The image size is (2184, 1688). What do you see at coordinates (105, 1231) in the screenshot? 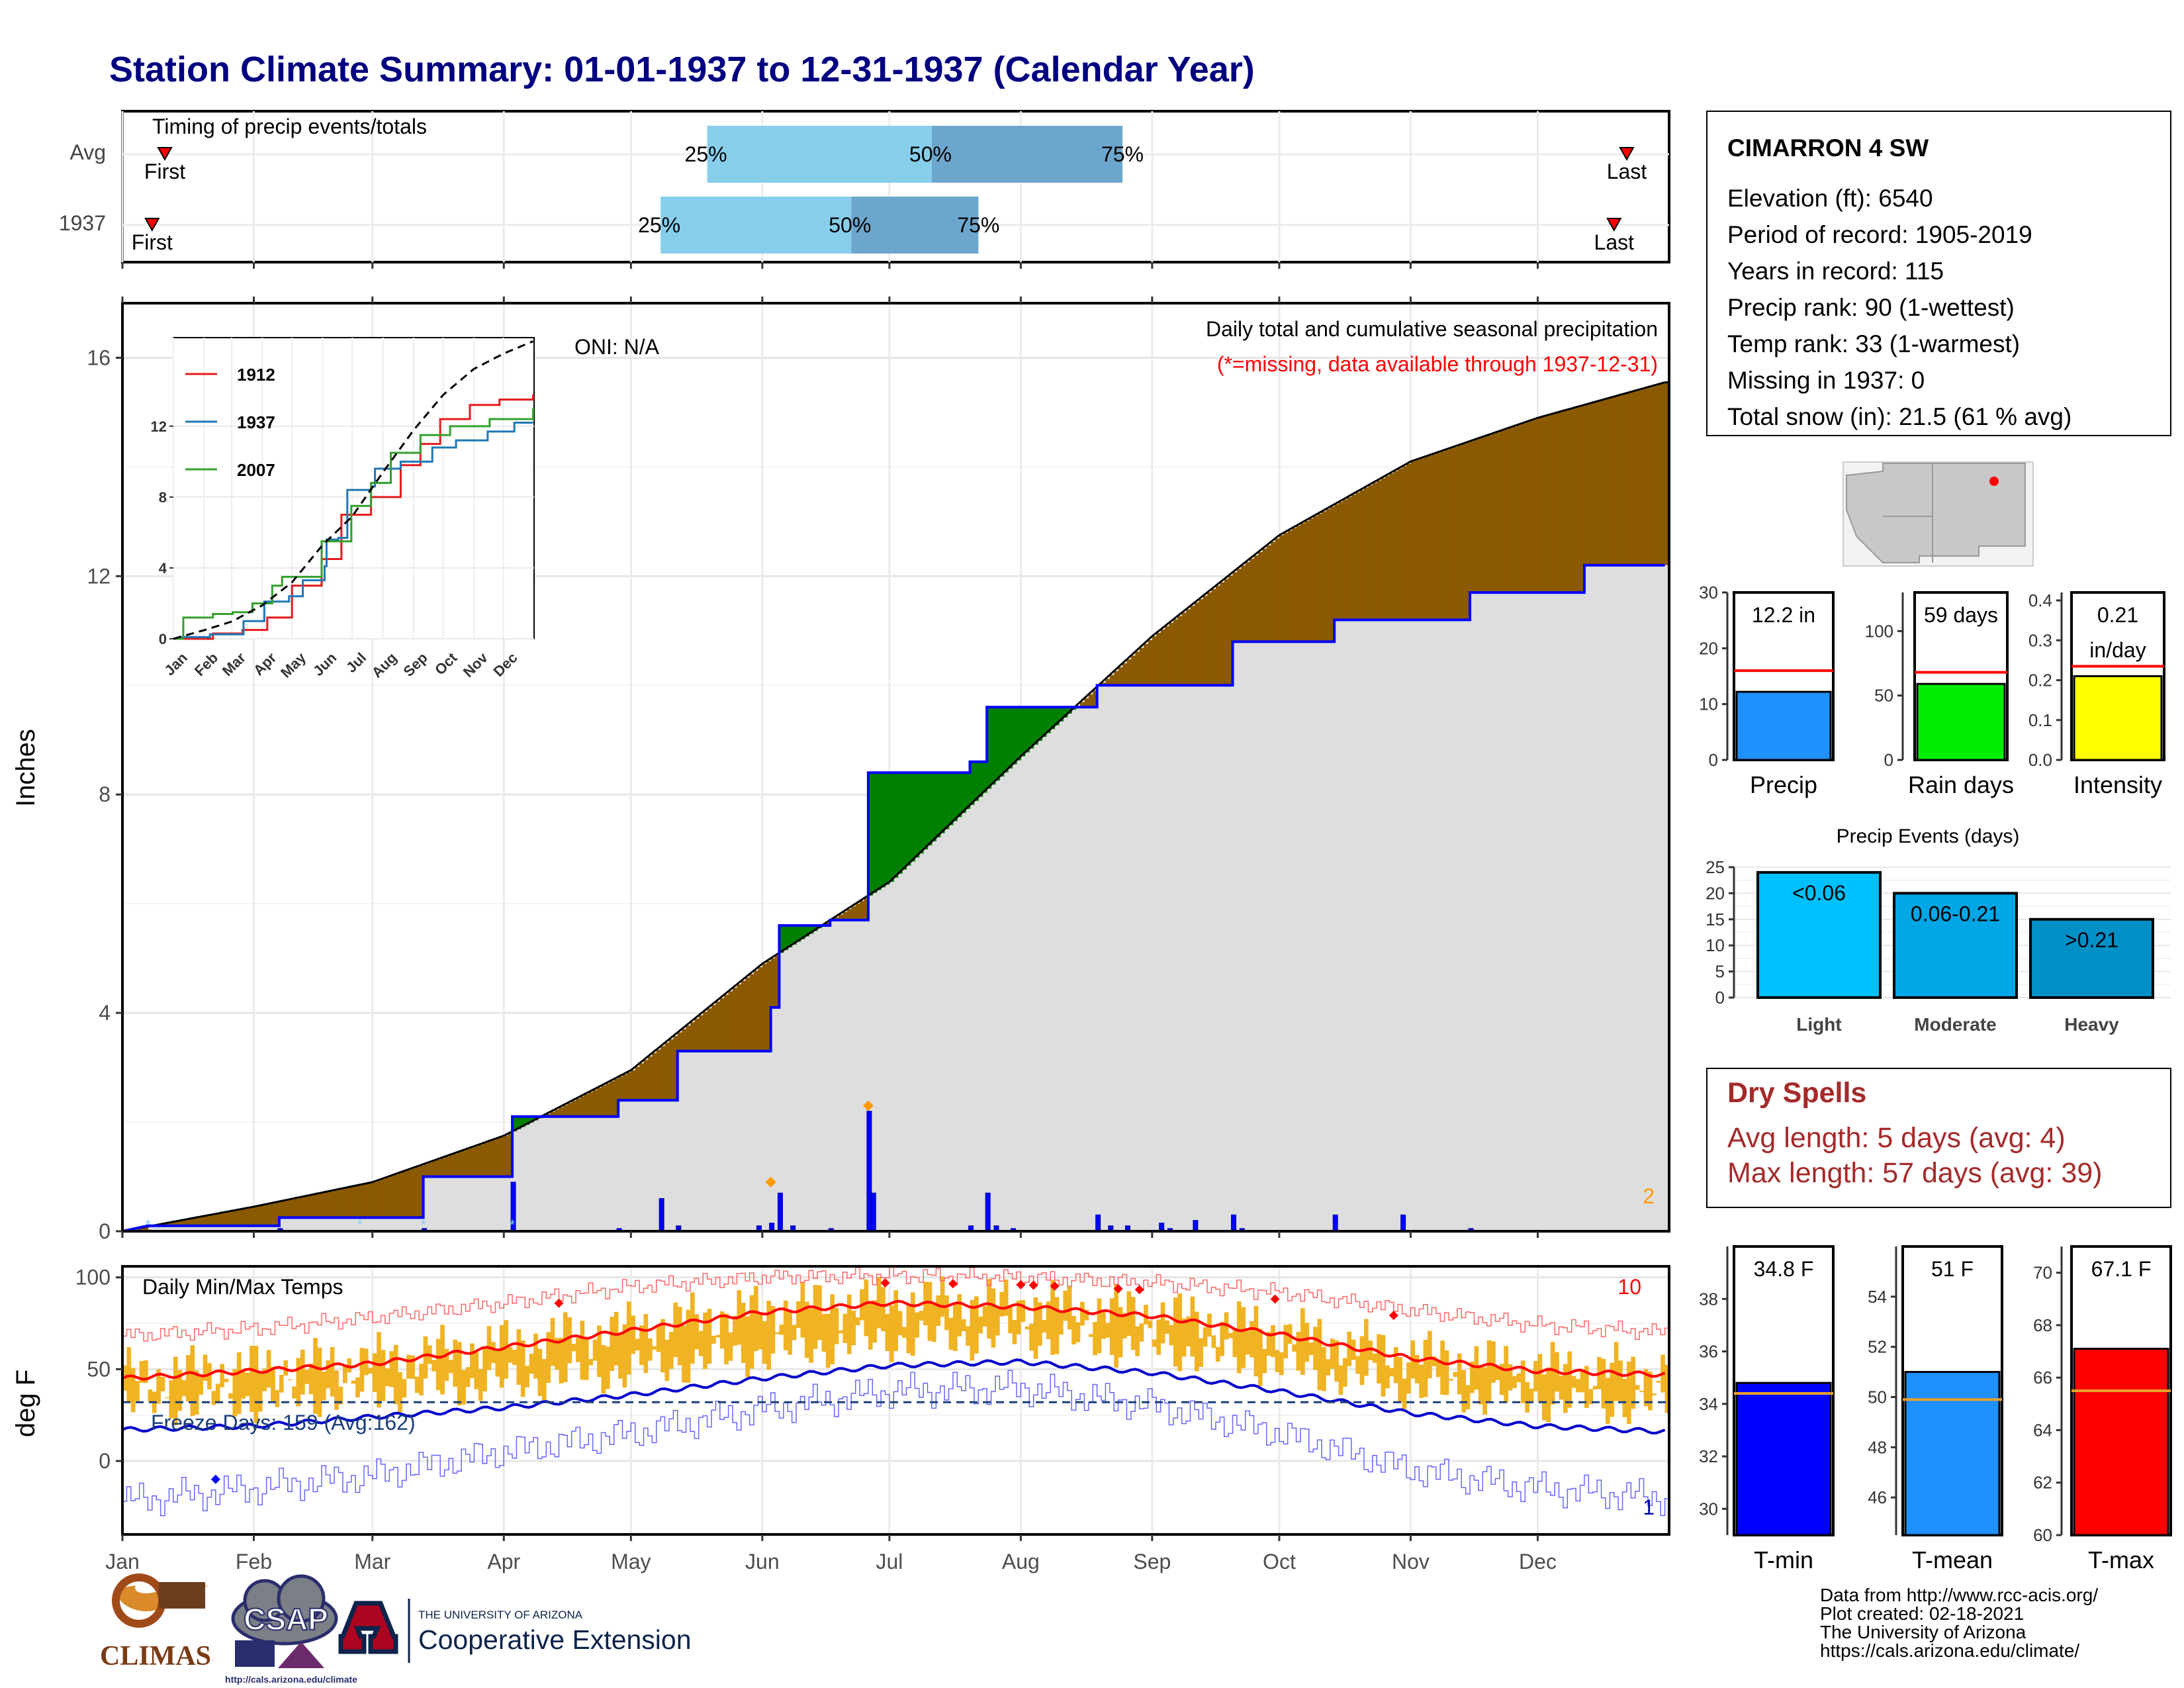
I see `precip-ytick-label: 0` at bounding box center [105, 1231].